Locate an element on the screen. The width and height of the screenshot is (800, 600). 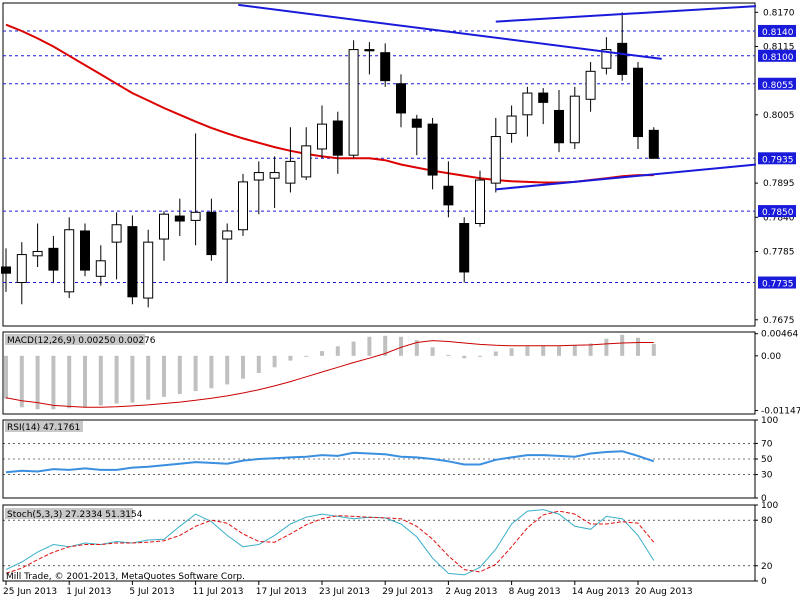
stochastic-panel: Stoch(5,3,3) 27.2334 51.3154 100 80 20 0 is located at coordinates (390, 544).